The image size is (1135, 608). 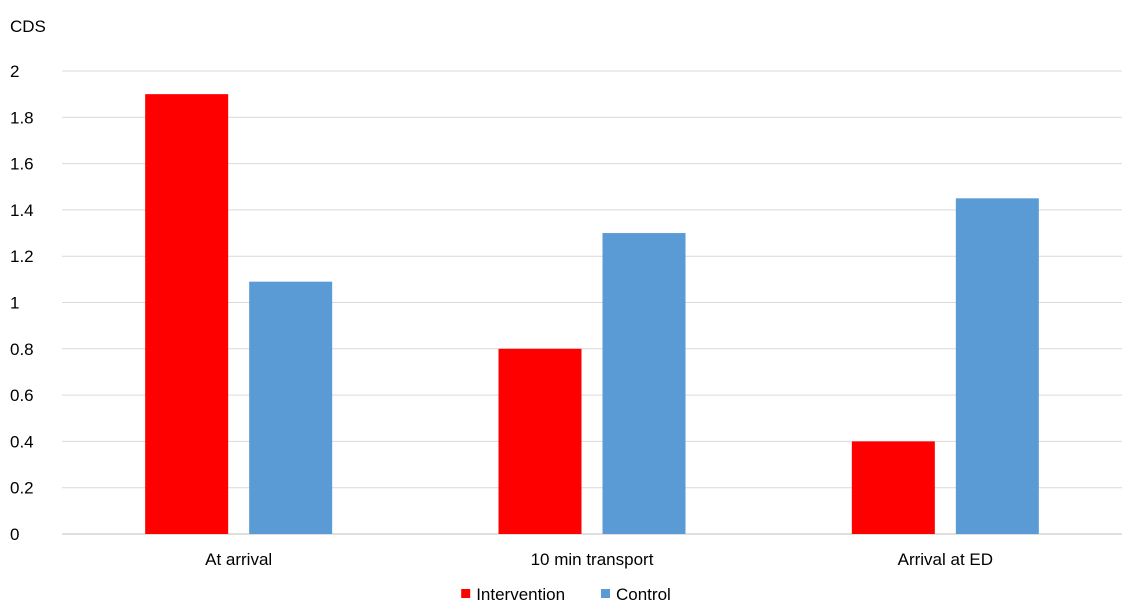 What do you see at coordinates (592, 559) in the screenshot?
I see `x-tick-label: 10 min transport` at bounding box center [592, 559].